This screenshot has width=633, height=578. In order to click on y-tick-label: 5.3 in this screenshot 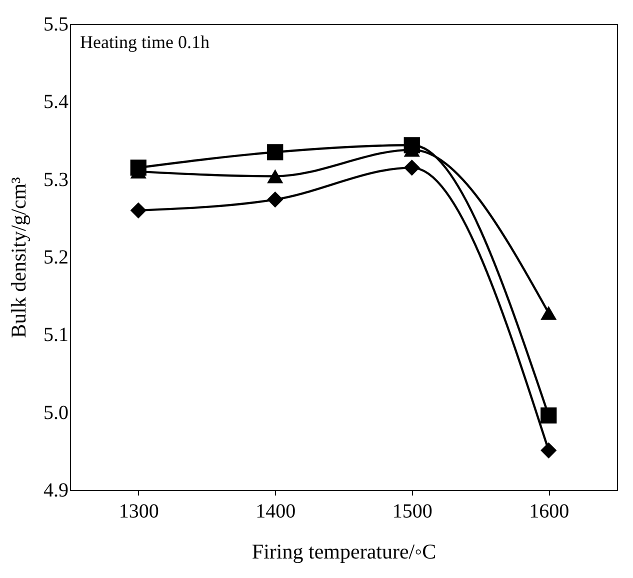, I will do `click(56, 179)`.